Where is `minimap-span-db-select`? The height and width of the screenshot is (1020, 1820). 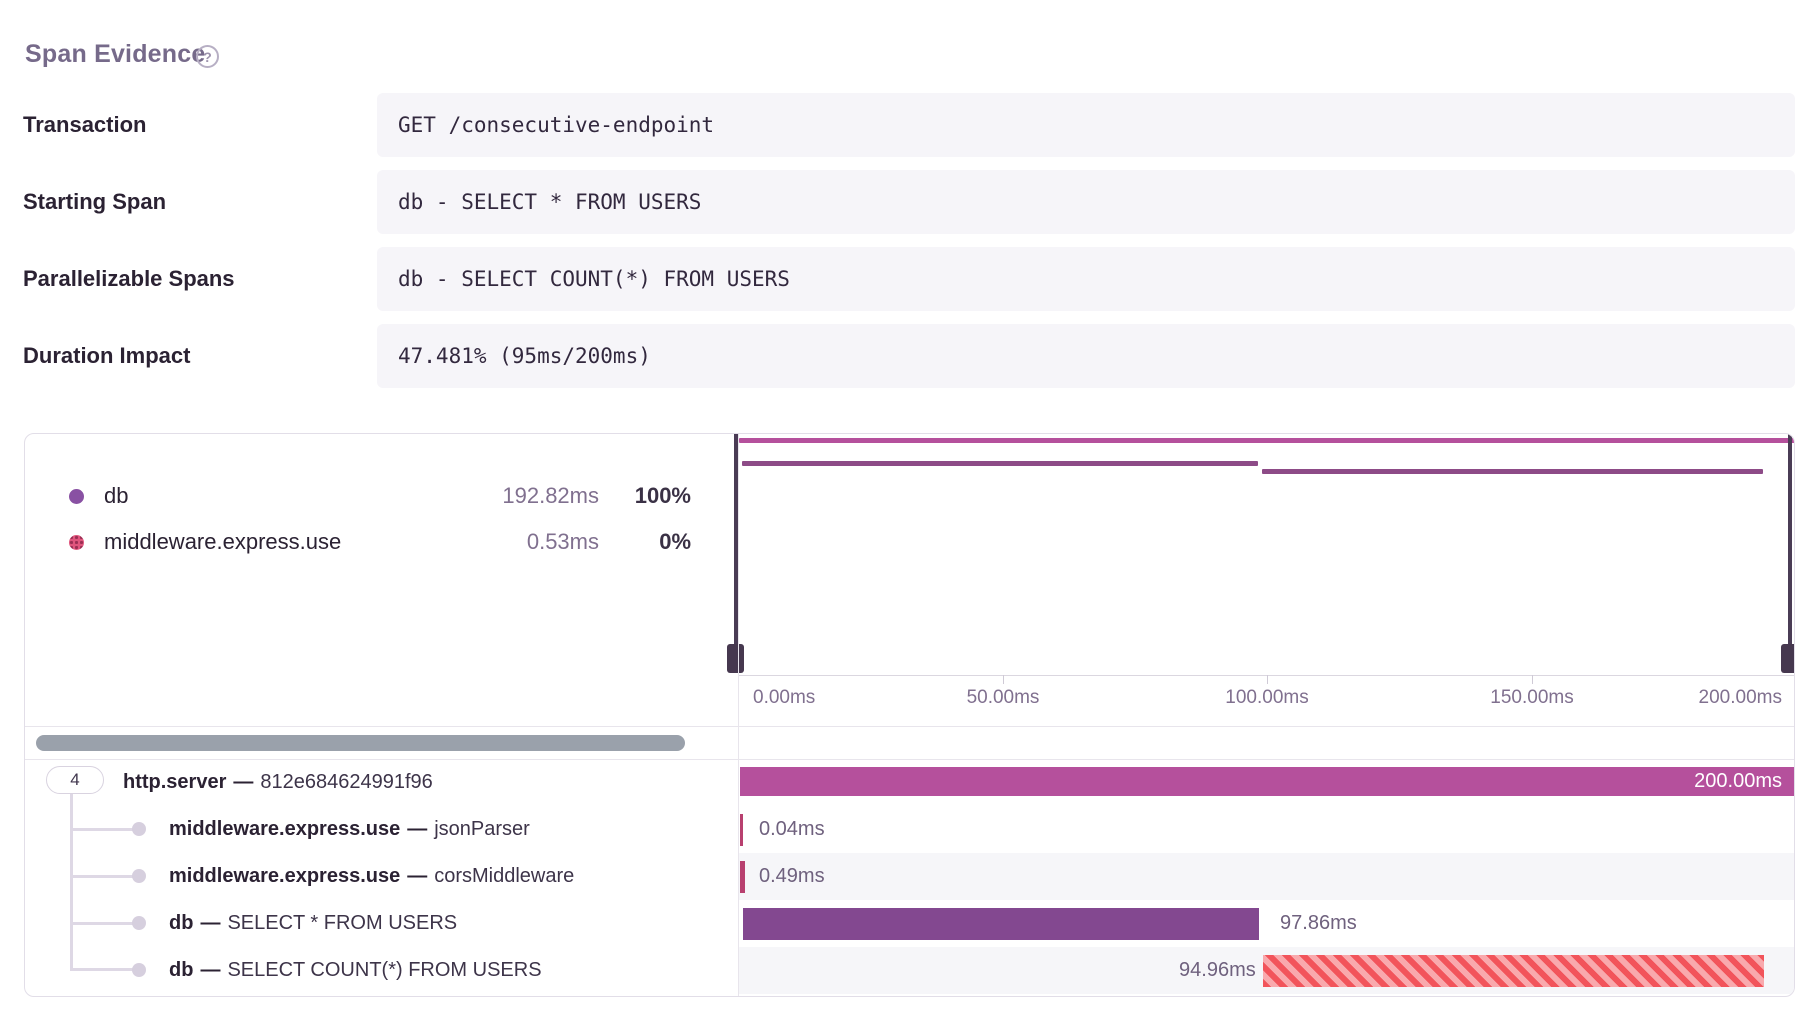 minimap-span-db-select is located at coordinates (1000, 463).